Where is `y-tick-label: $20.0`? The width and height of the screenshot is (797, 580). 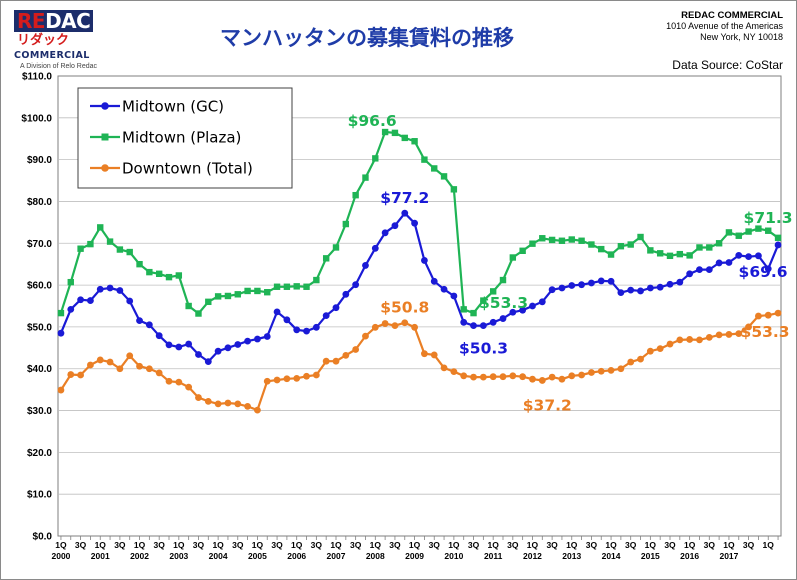
y-tick-label: $20.0 is located at coordinates (39, 453).